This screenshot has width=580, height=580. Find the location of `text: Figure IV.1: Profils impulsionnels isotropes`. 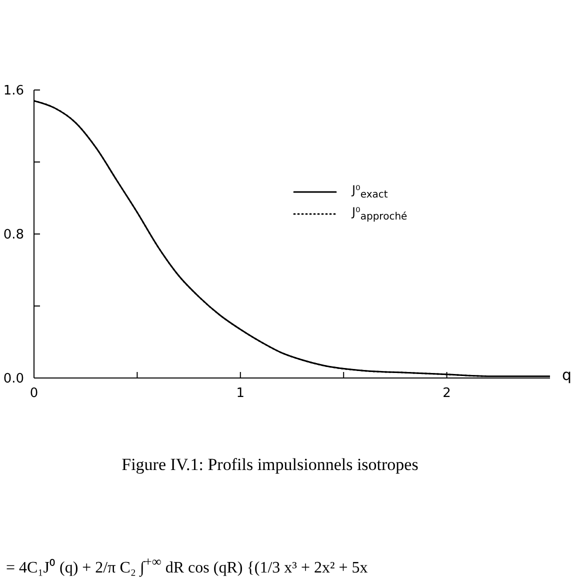

text: Figure IV.1: Profils impulsionnels isotropes is located at coordinates (270, 465).